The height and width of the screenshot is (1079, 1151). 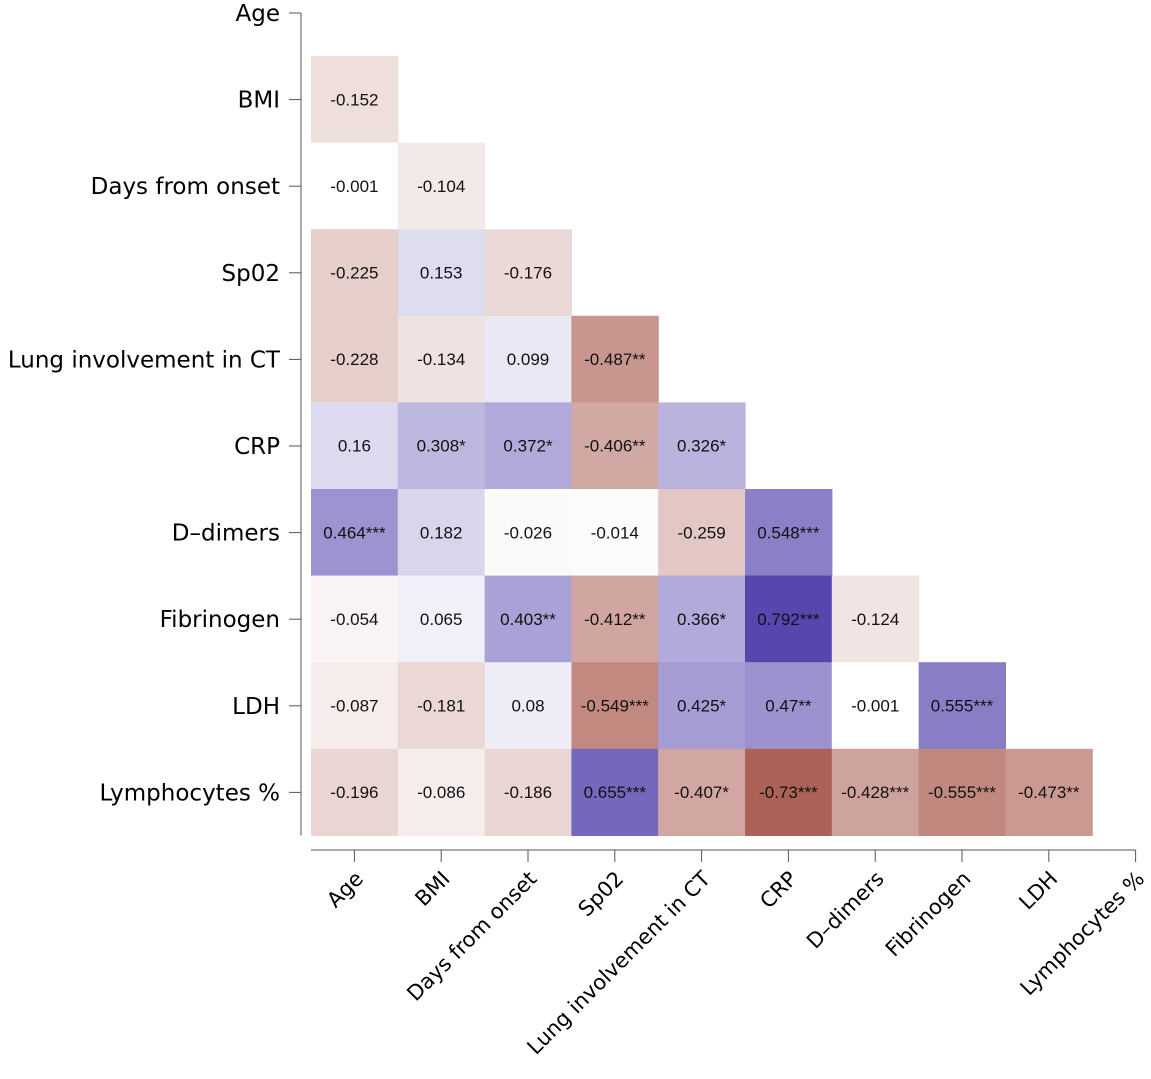 I want to click on cell-value-label: 0.308*, so click(x=442, y=446).